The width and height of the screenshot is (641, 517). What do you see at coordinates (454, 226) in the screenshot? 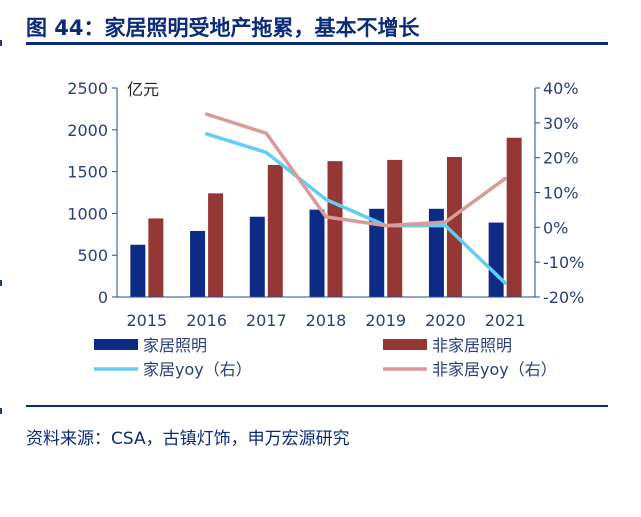
I see `bar-nonhome-2020` at bounding box center [454, 226].